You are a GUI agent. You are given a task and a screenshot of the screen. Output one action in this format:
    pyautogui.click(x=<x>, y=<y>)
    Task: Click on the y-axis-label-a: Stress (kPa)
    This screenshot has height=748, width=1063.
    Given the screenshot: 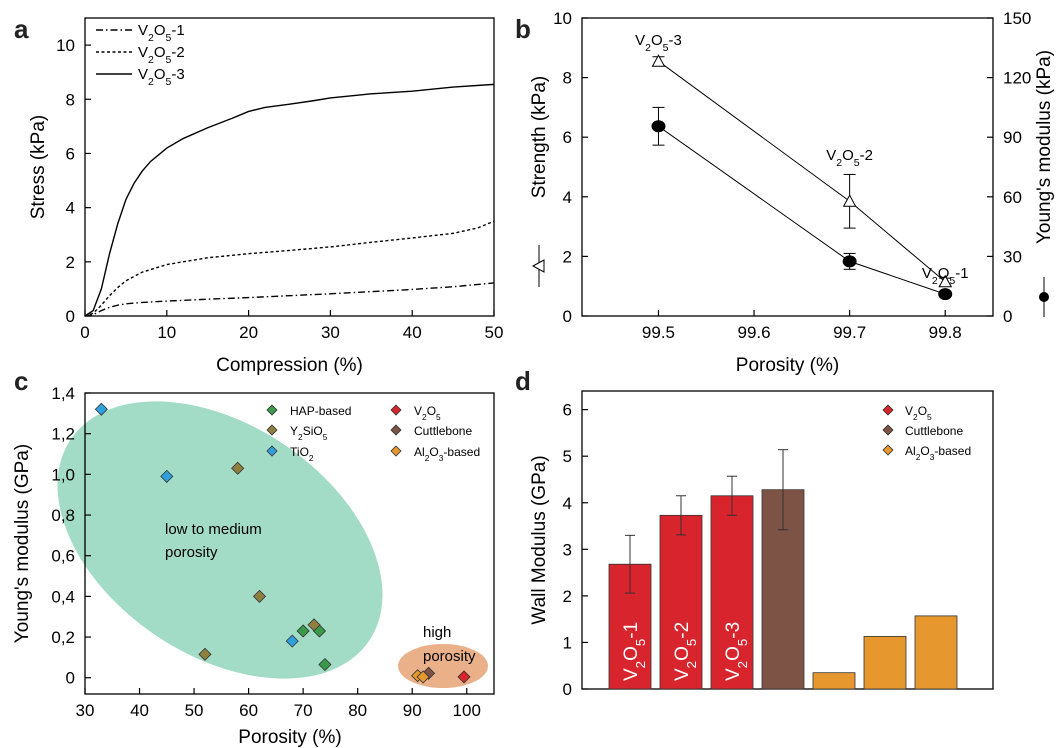 What is the action you would take?
    pyautogui.click(x=38, y=167)
    